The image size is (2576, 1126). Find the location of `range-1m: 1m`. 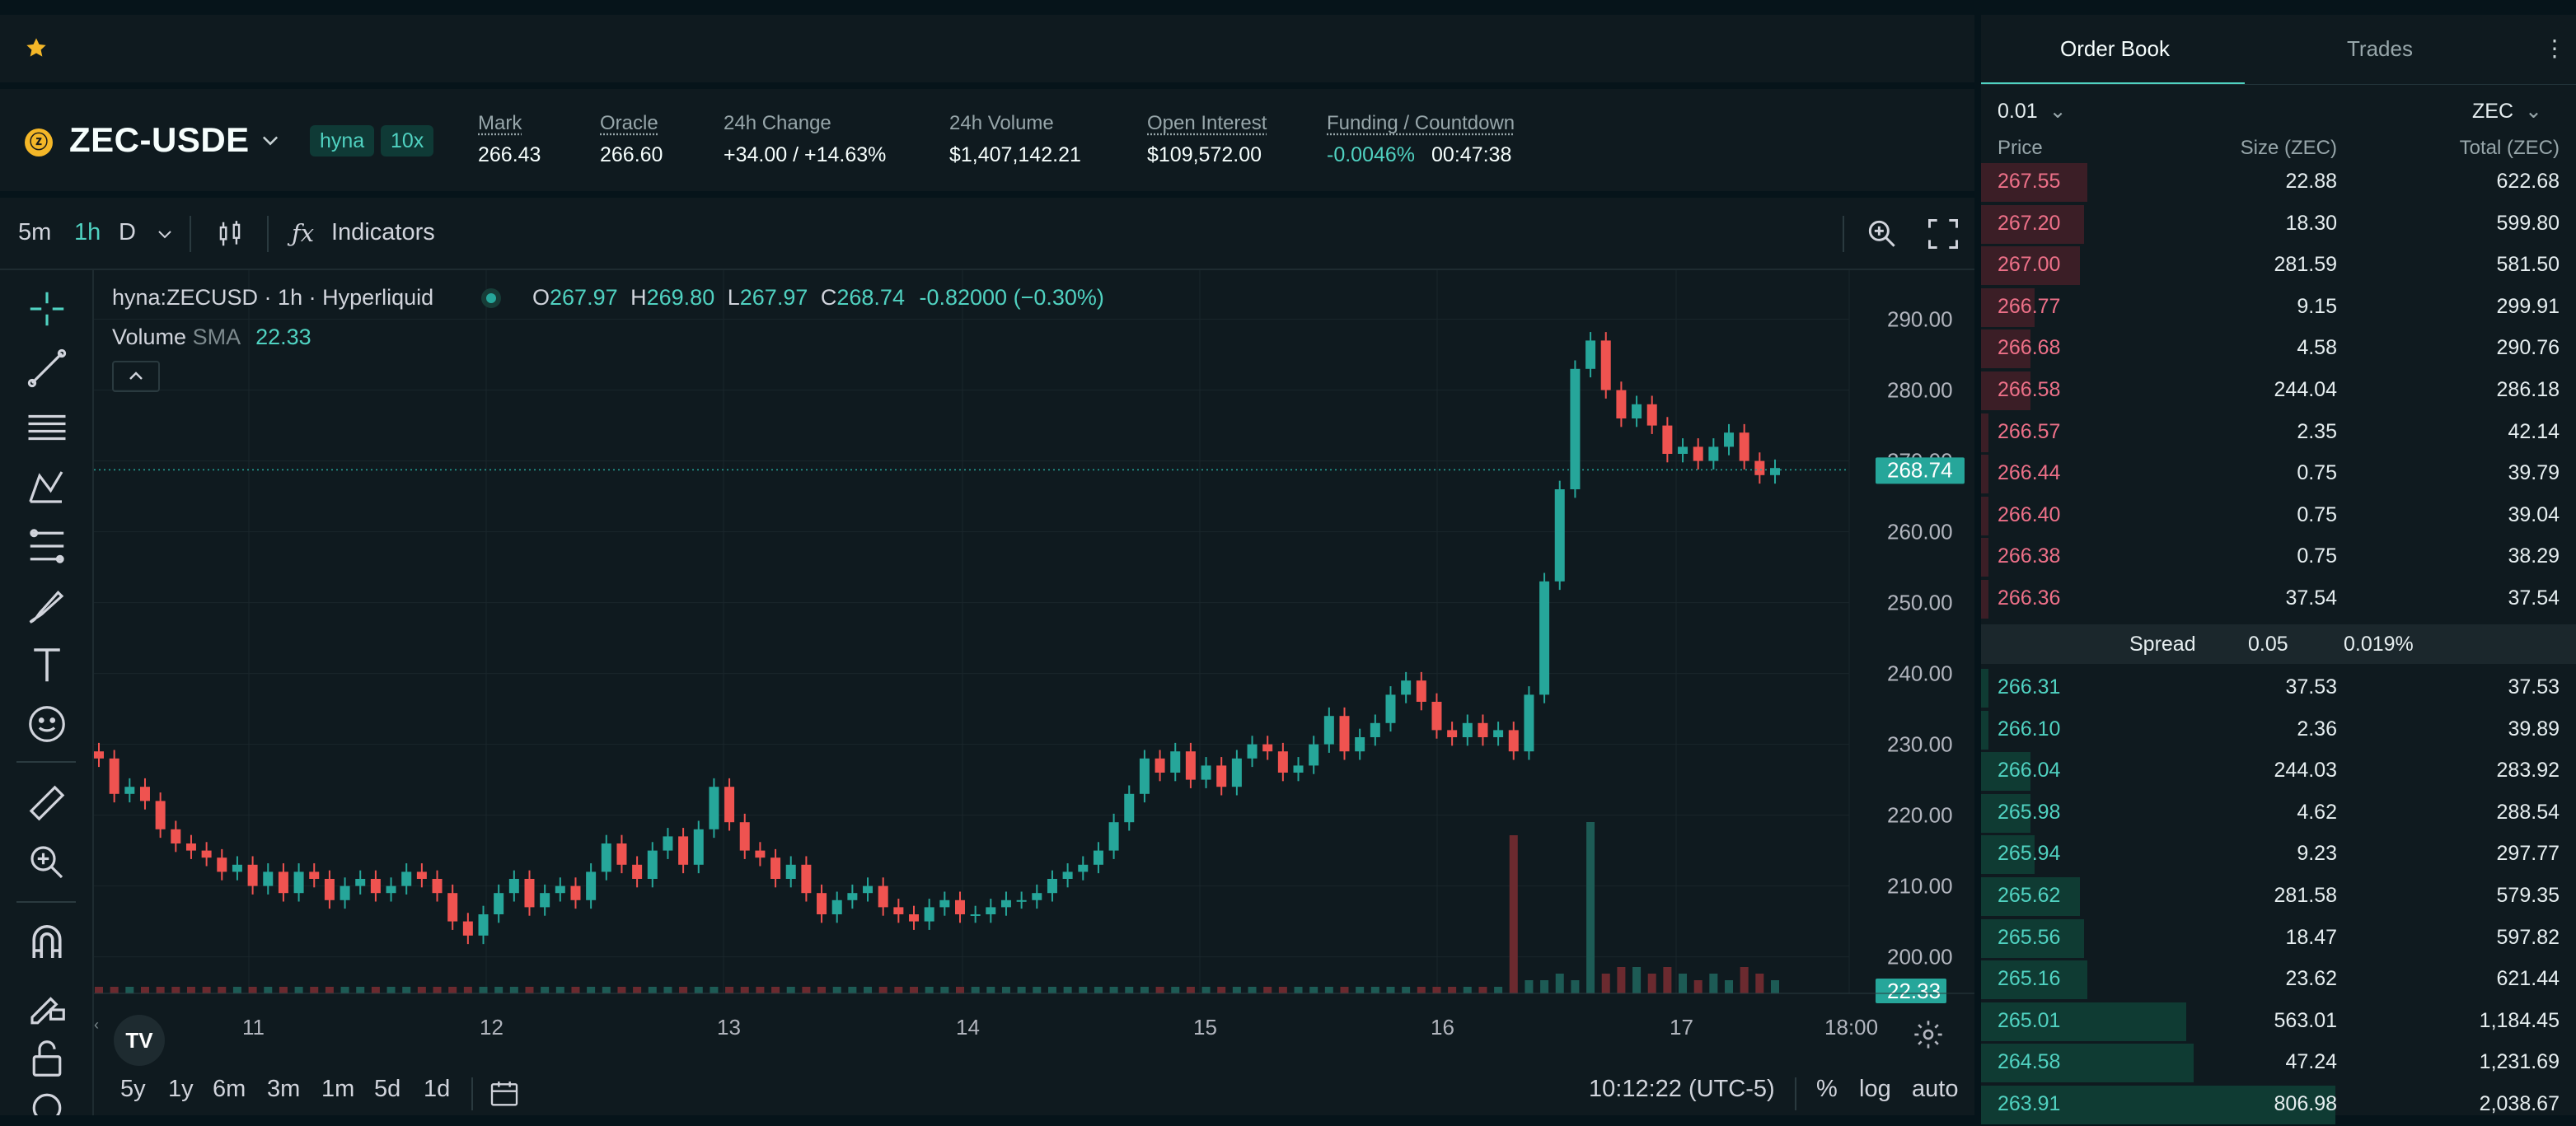

range-1m: 1m is located at coordinates (338, 1089).